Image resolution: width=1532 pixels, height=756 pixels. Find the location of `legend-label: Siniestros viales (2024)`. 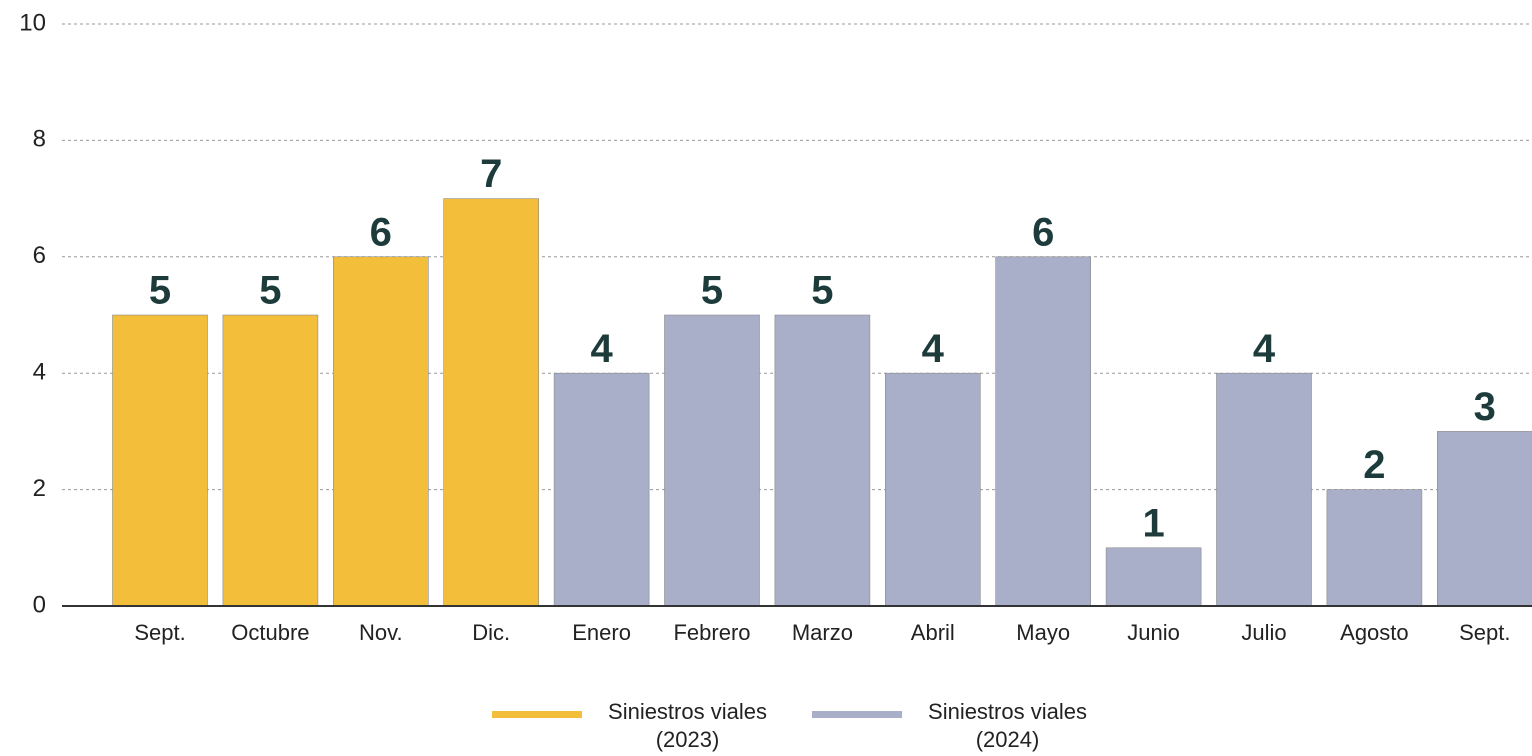

legend-label: Siniestros viales (2024) is located at coordinates (1007, 725).